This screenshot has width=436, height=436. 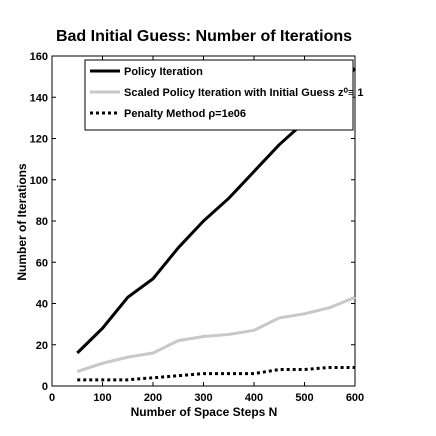 I want to click on x-tick-label: 600, so click(x=355, y=398).